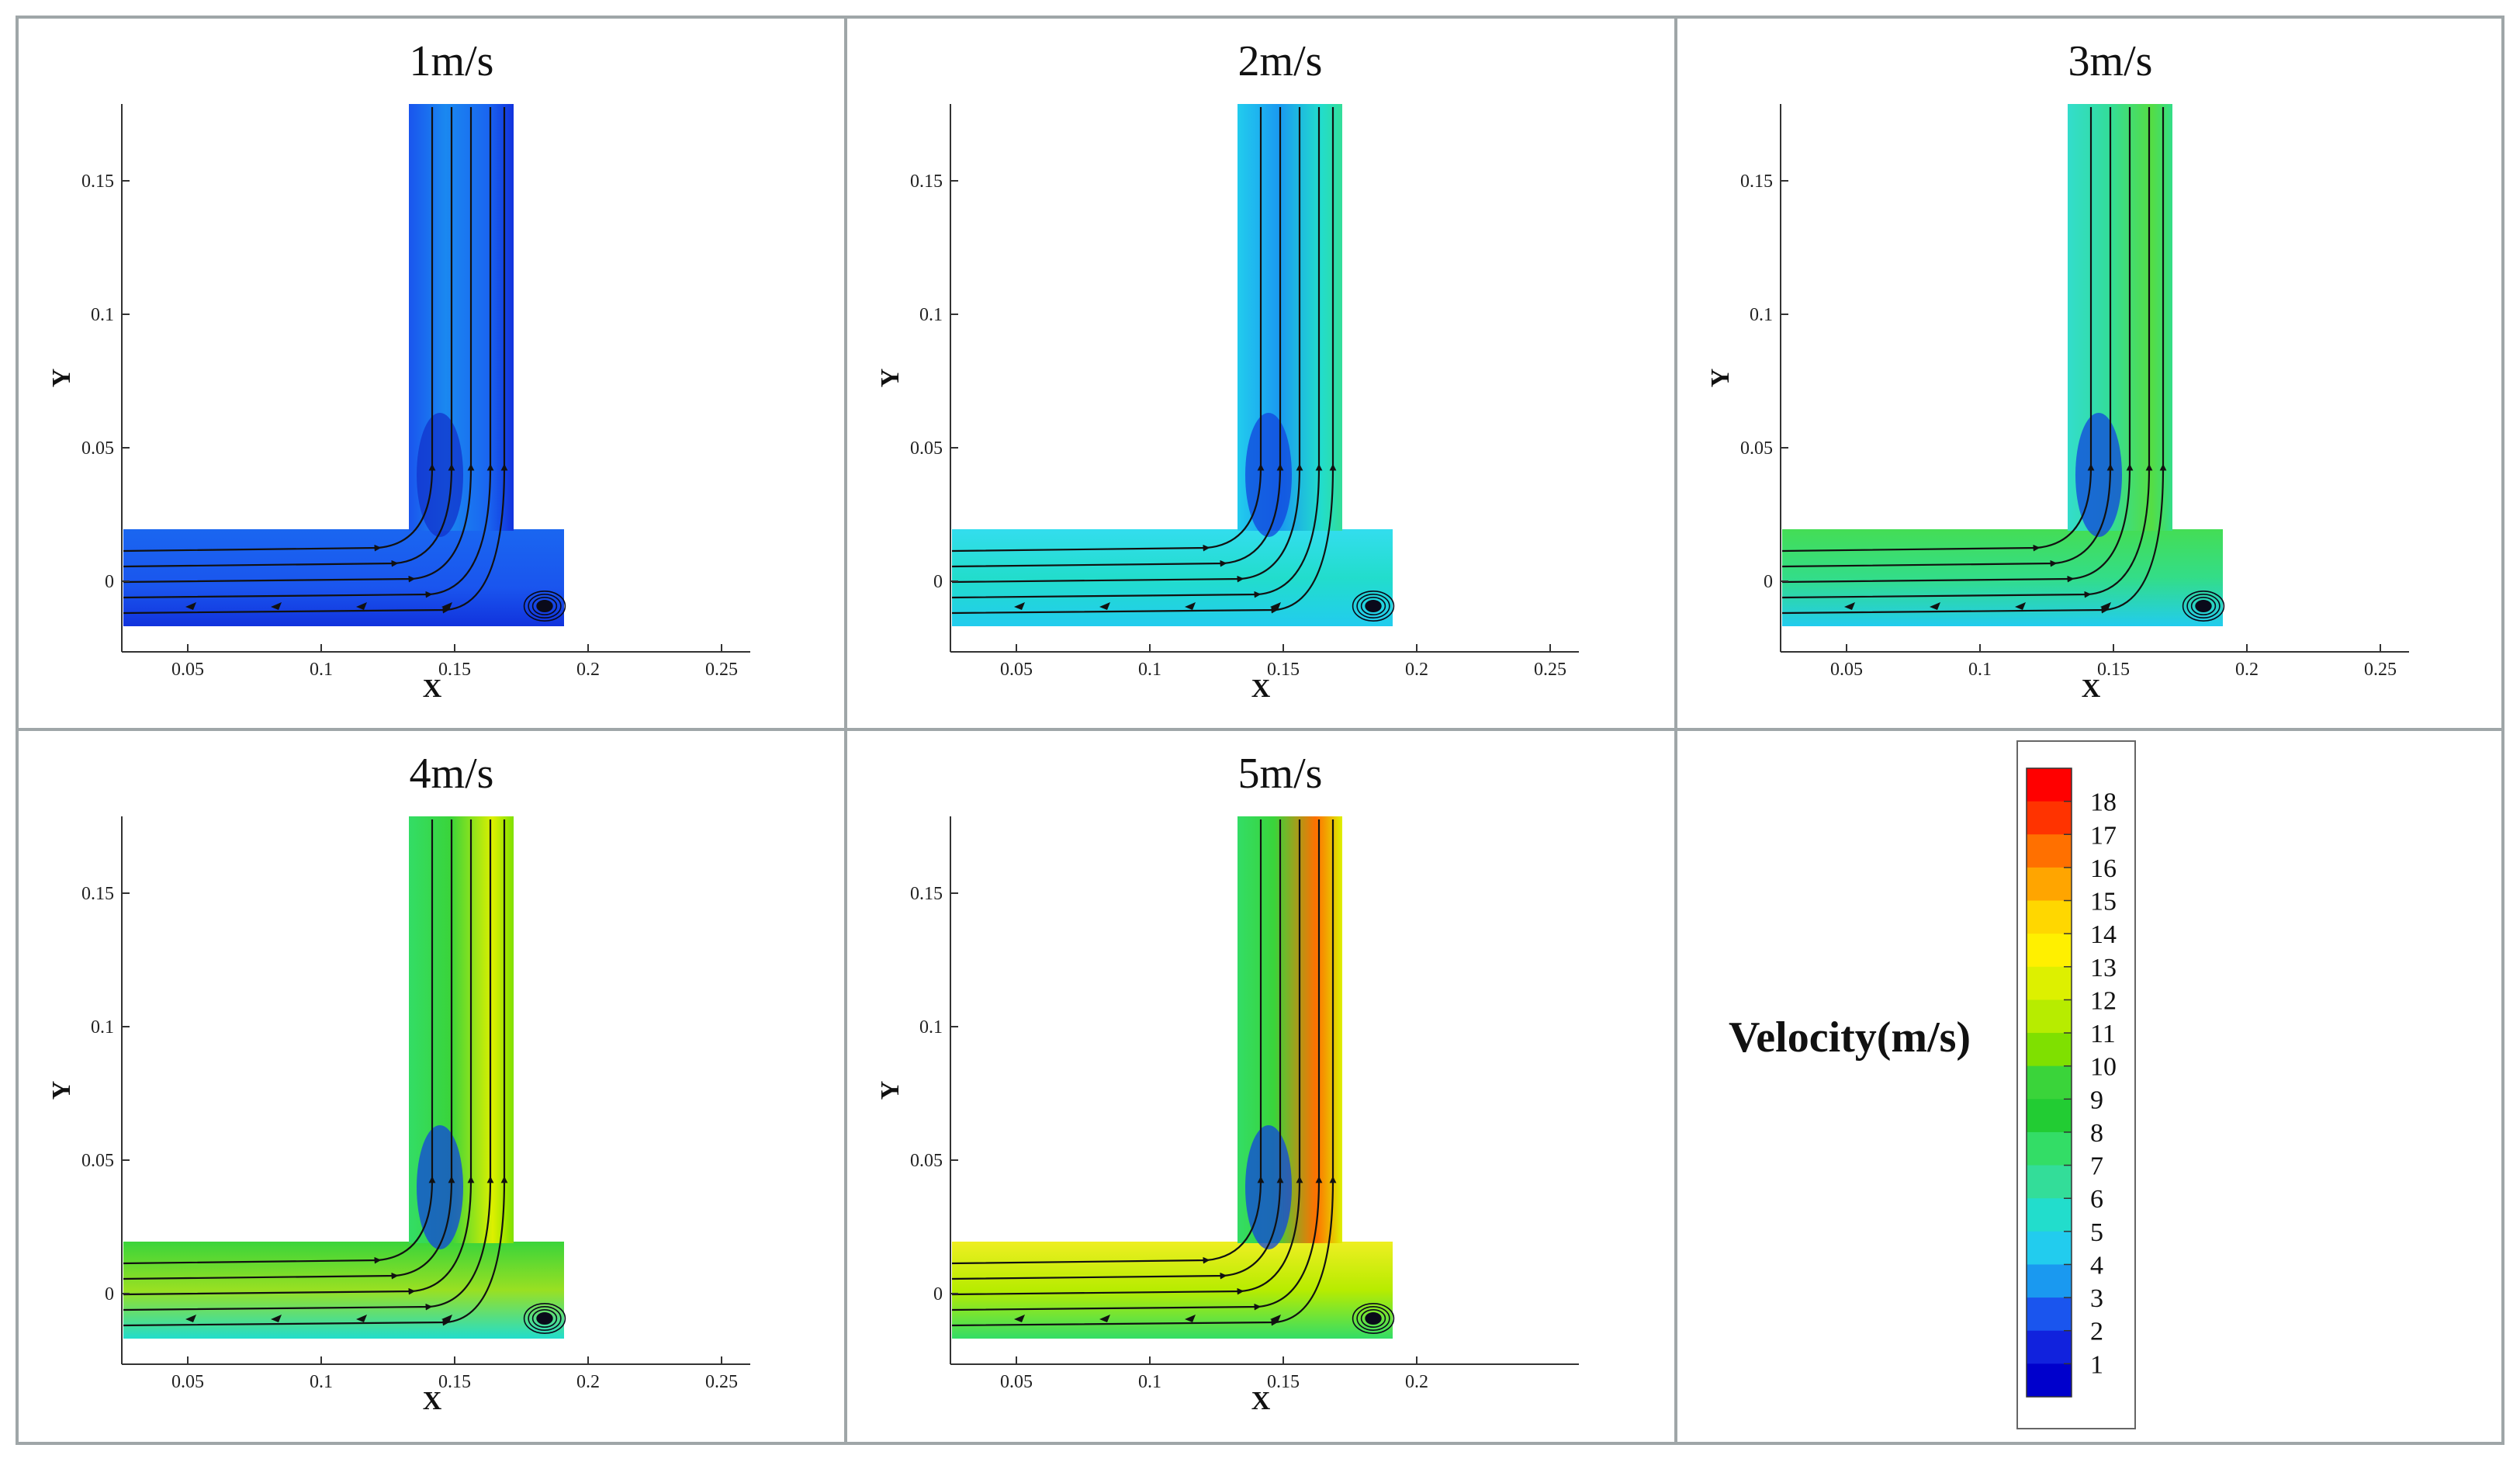 This screenshot has width=2520, height=1462. I want to click on legend-title: Velocity(m/s), so click(1850, 1037).